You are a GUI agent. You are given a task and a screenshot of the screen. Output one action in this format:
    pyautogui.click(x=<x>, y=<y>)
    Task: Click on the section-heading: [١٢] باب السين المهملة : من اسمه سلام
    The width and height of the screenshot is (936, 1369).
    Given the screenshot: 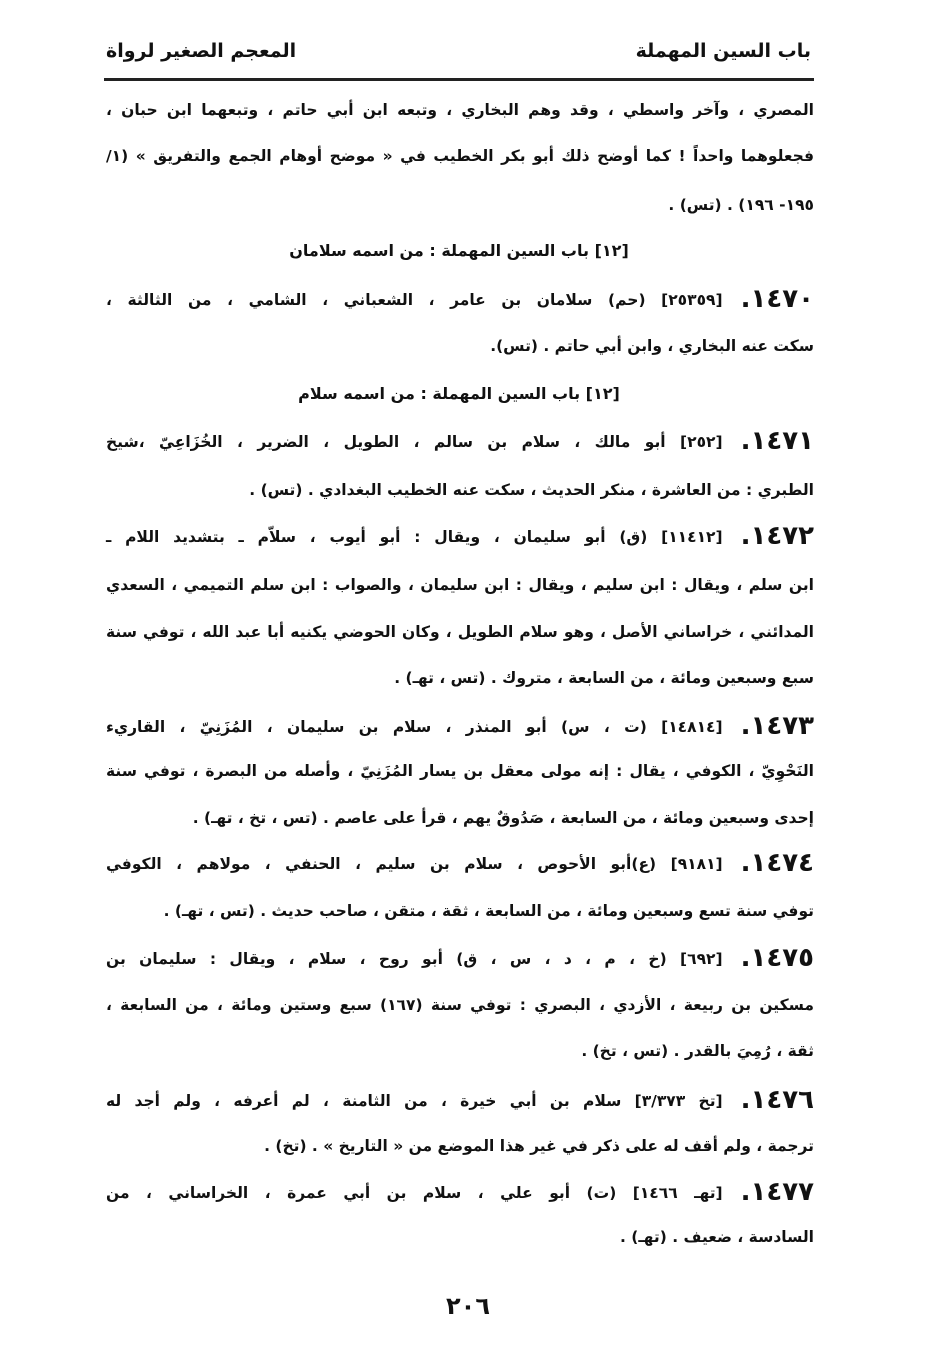 What is the action you would take?
    pyautogui.click(x=459, y=393)
    